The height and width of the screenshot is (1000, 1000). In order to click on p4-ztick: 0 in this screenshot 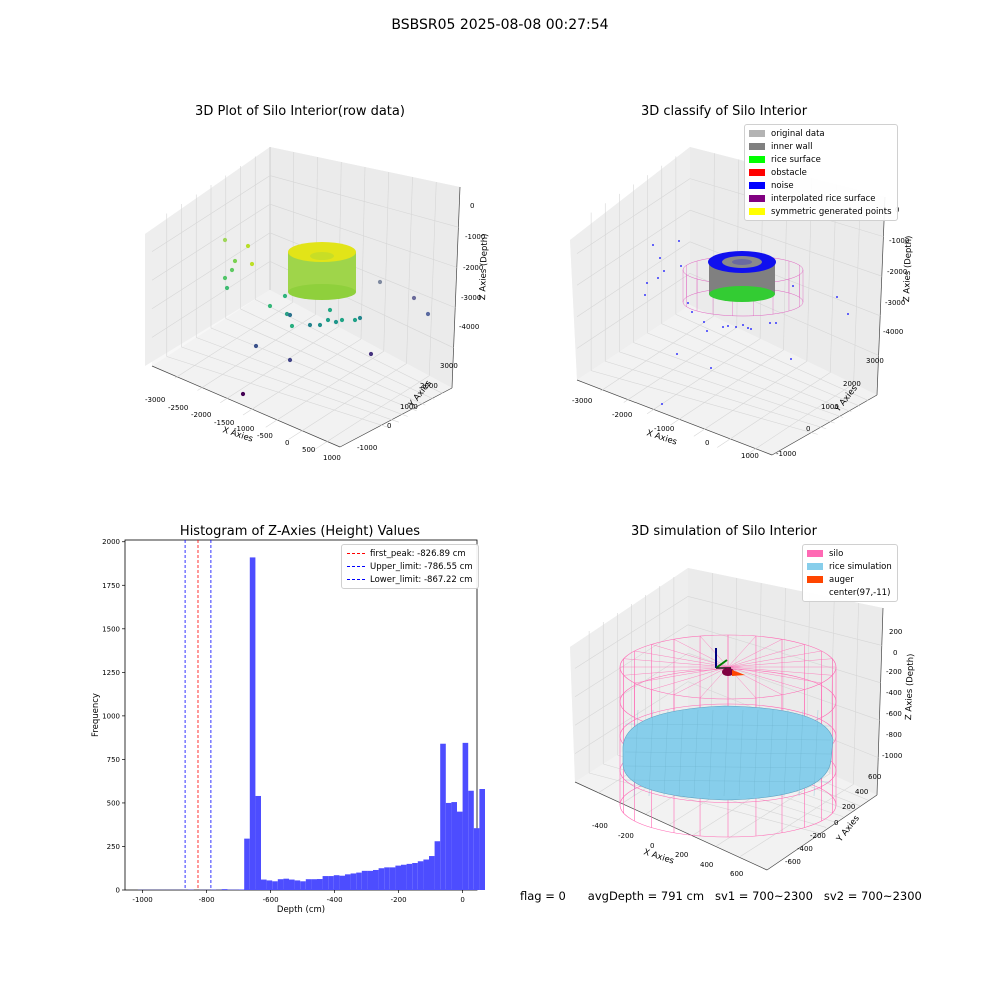, I will do `click(895, 653)`.